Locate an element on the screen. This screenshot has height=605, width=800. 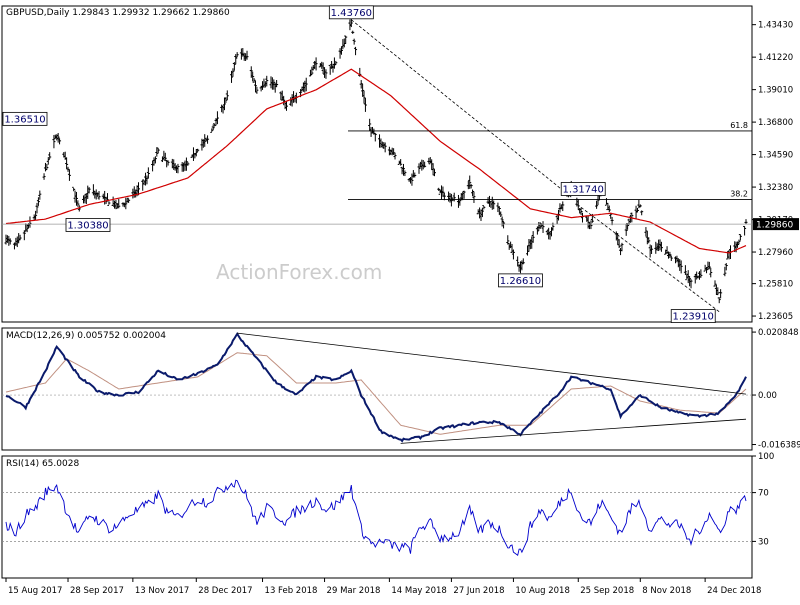
annotation-label: 1.26610 is located at coordinates (520, 281).